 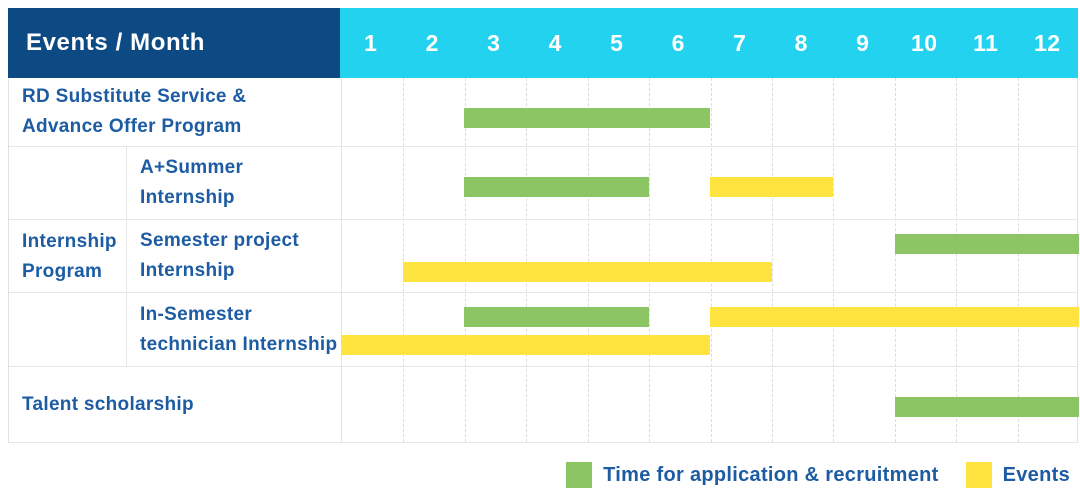 I want to click on month-header-cell-7: 7, so click(x=740, y=42).